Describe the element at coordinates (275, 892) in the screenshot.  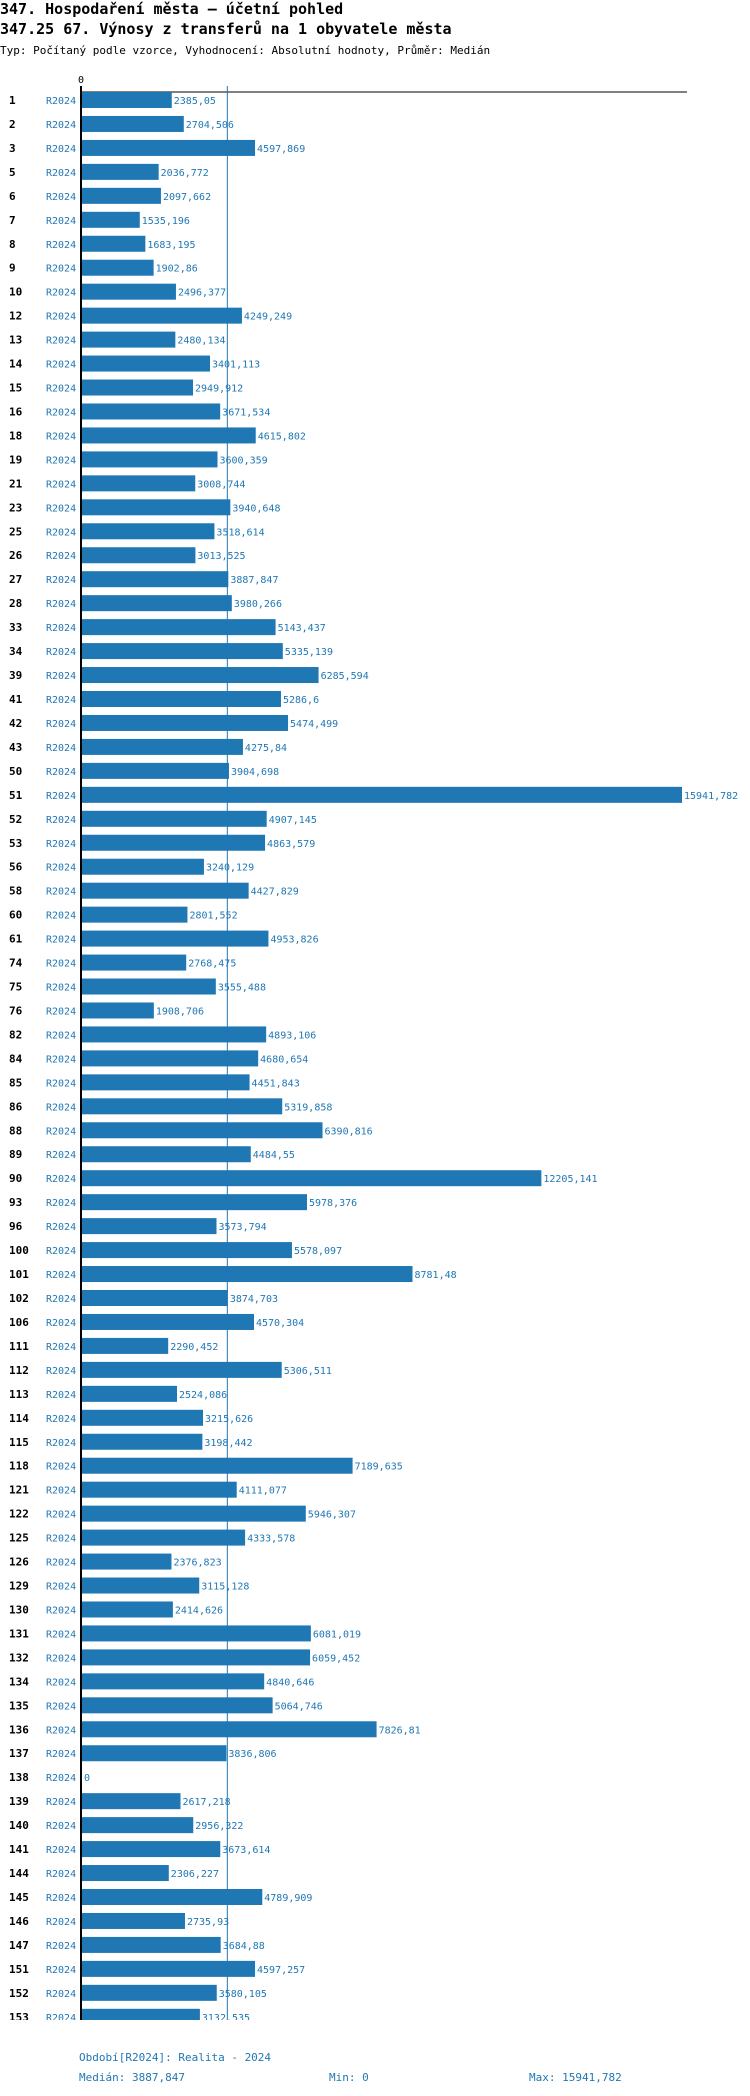
I see `value-label: 4427,829` at that location.